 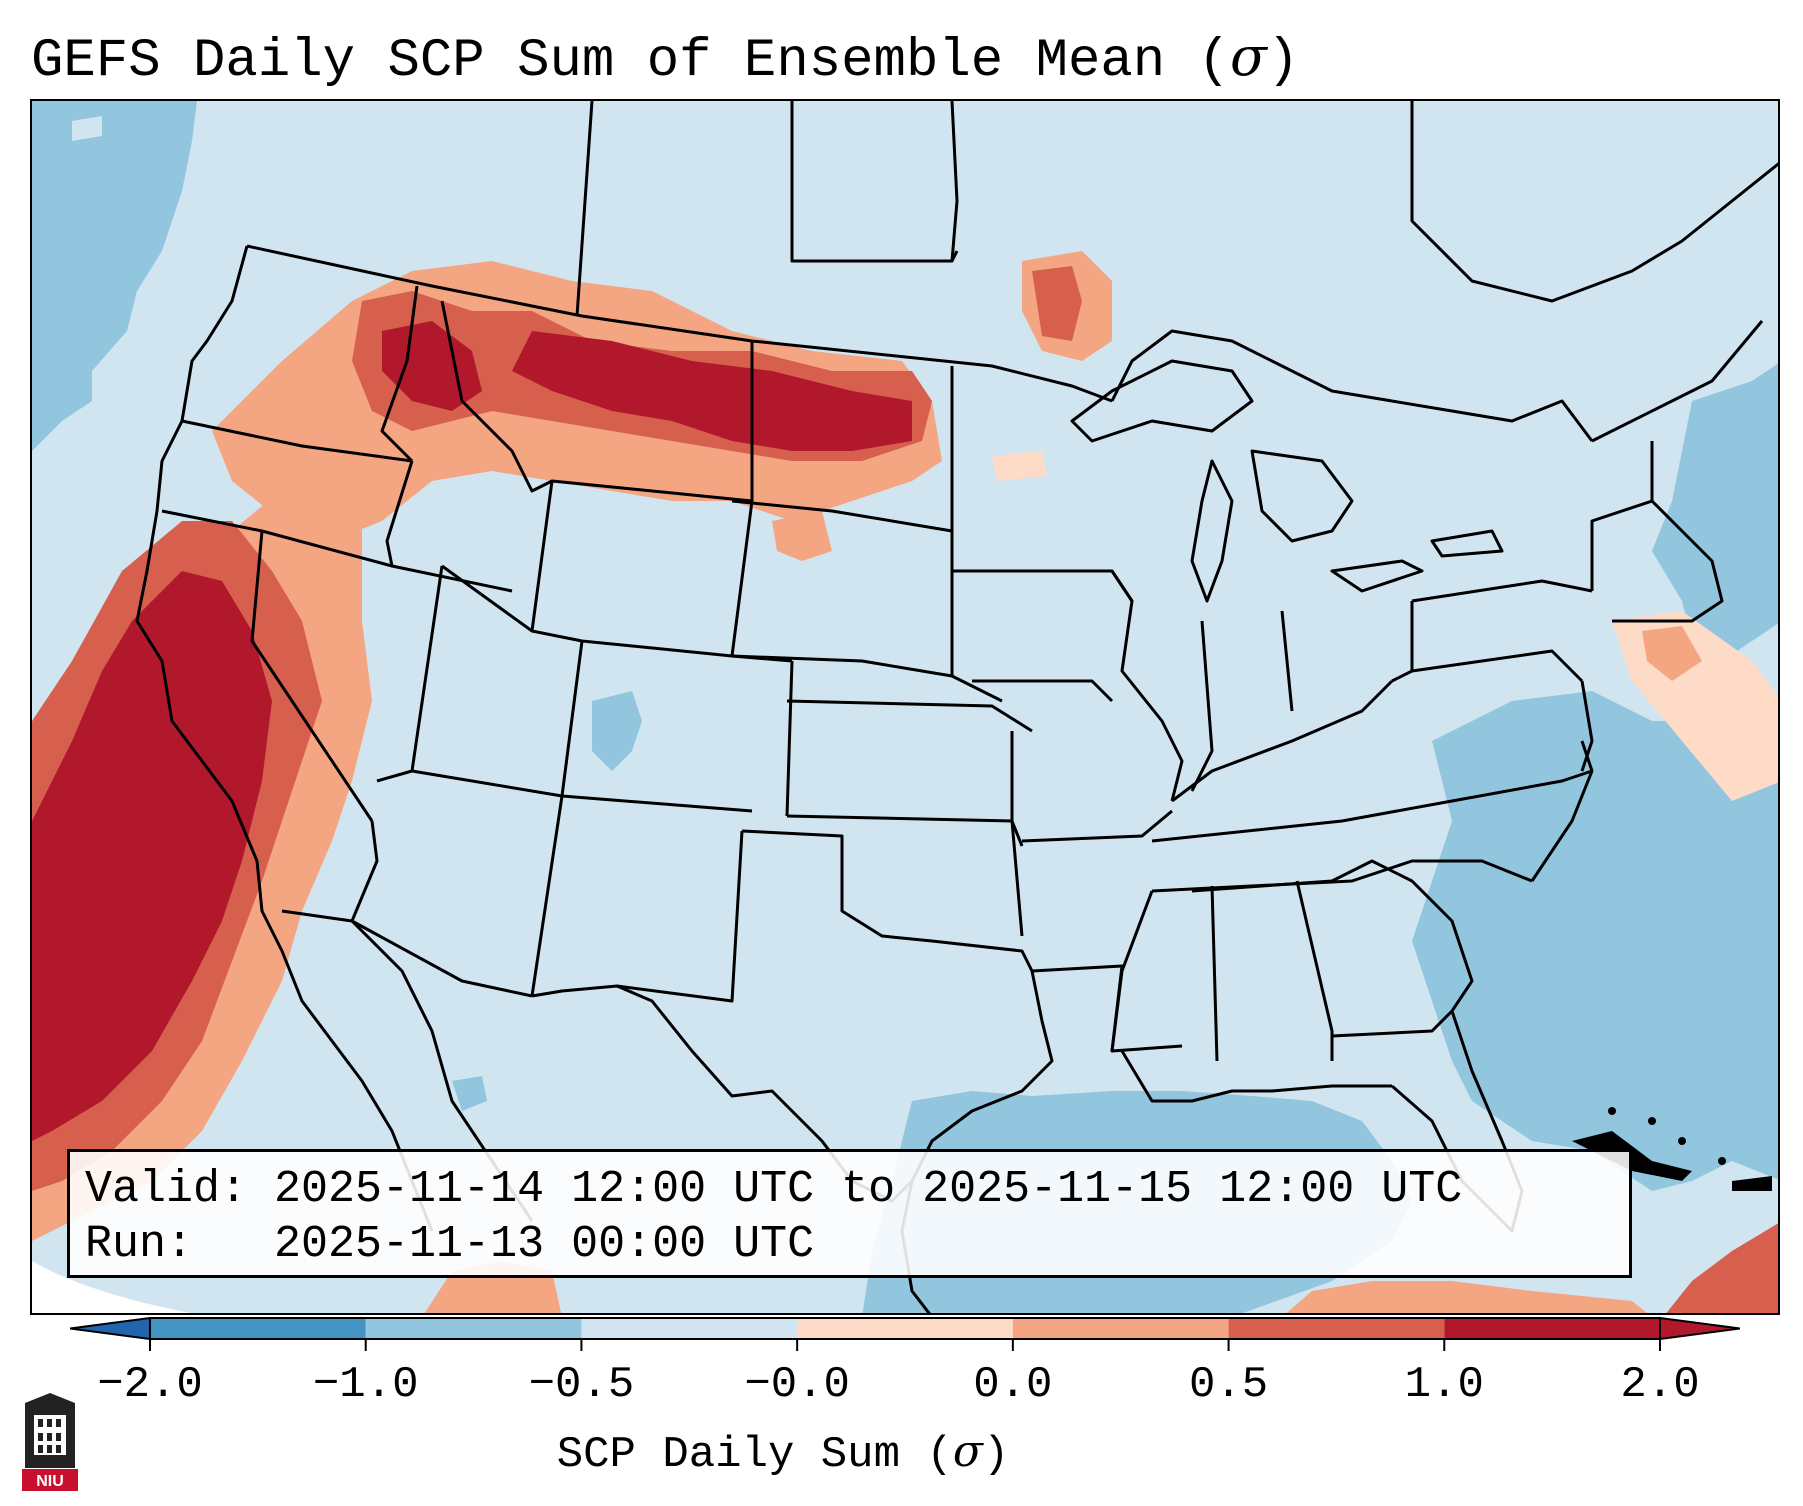 What do you see at coordinates (783, 1453) in the screenshot?
I see `colorbar-title: SCP Daily Sum (σ)` at bounding box center [783, 1453].